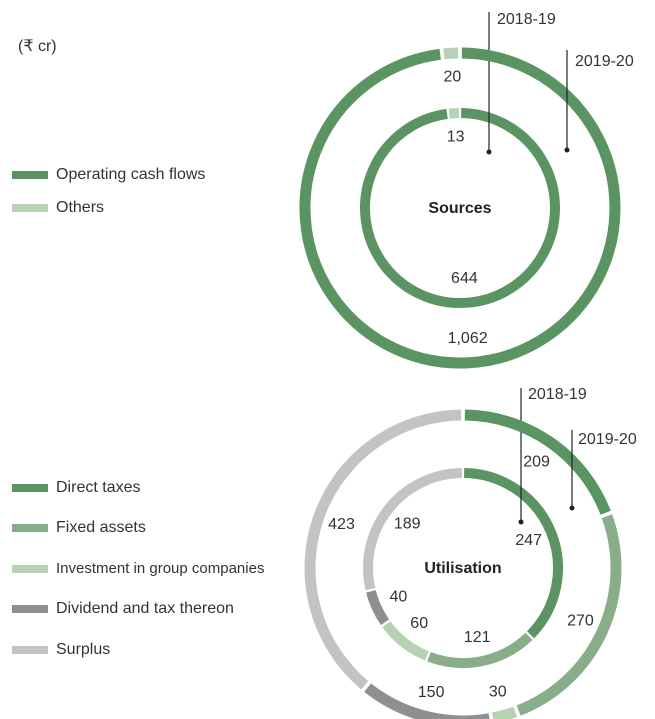 The height and width of the screenshot is (719, 655). What do you see at coordinates (468, 338) in the screenshot?
I see `value-label: 1,062` at bounding box center [468, 338].